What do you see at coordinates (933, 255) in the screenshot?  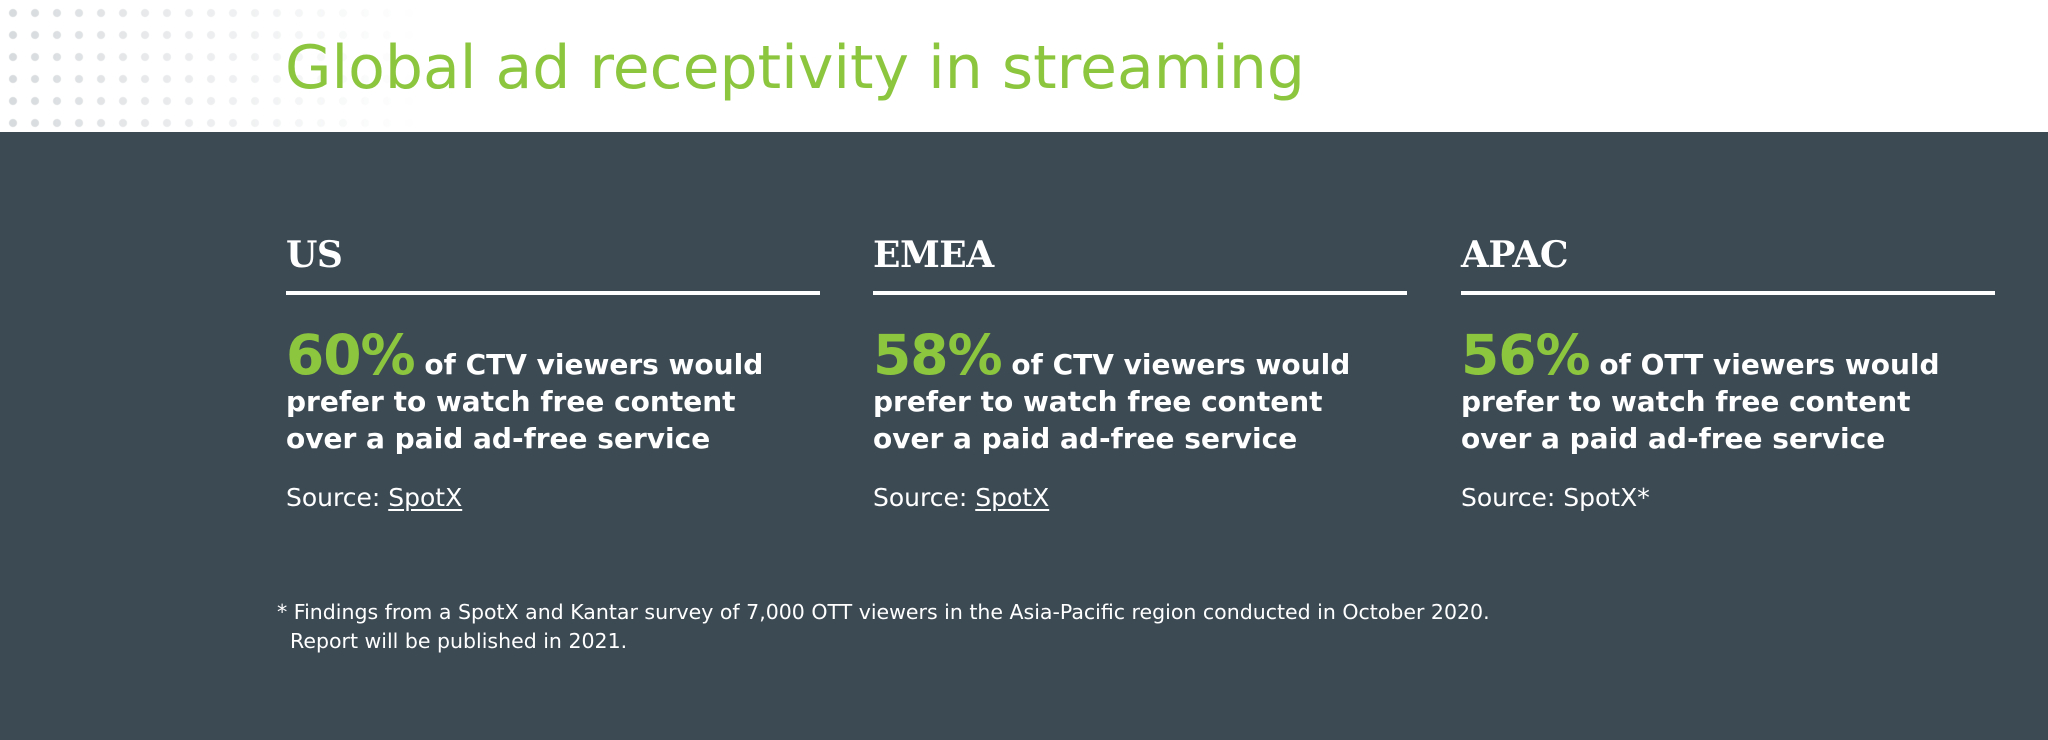 I see `region-heading: EMEA` at bounding box center [933, 255].